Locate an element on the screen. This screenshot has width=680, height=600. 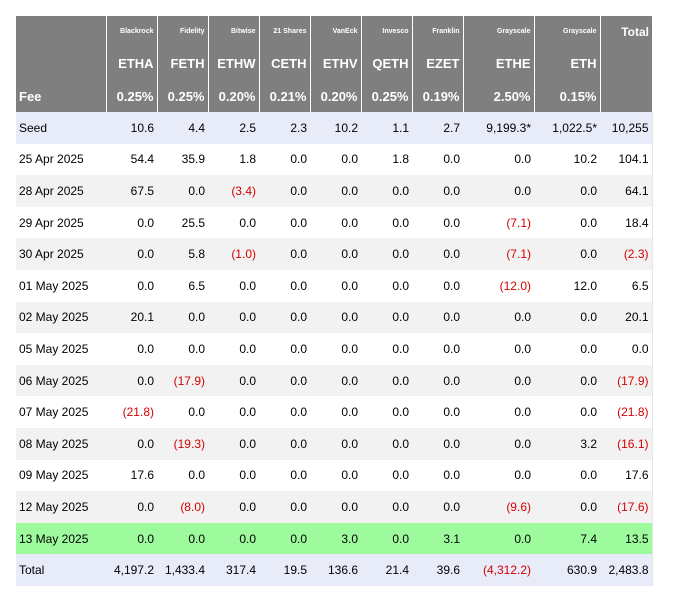
date-cell: 01 May 2025 is located at coordinates (61, 285).